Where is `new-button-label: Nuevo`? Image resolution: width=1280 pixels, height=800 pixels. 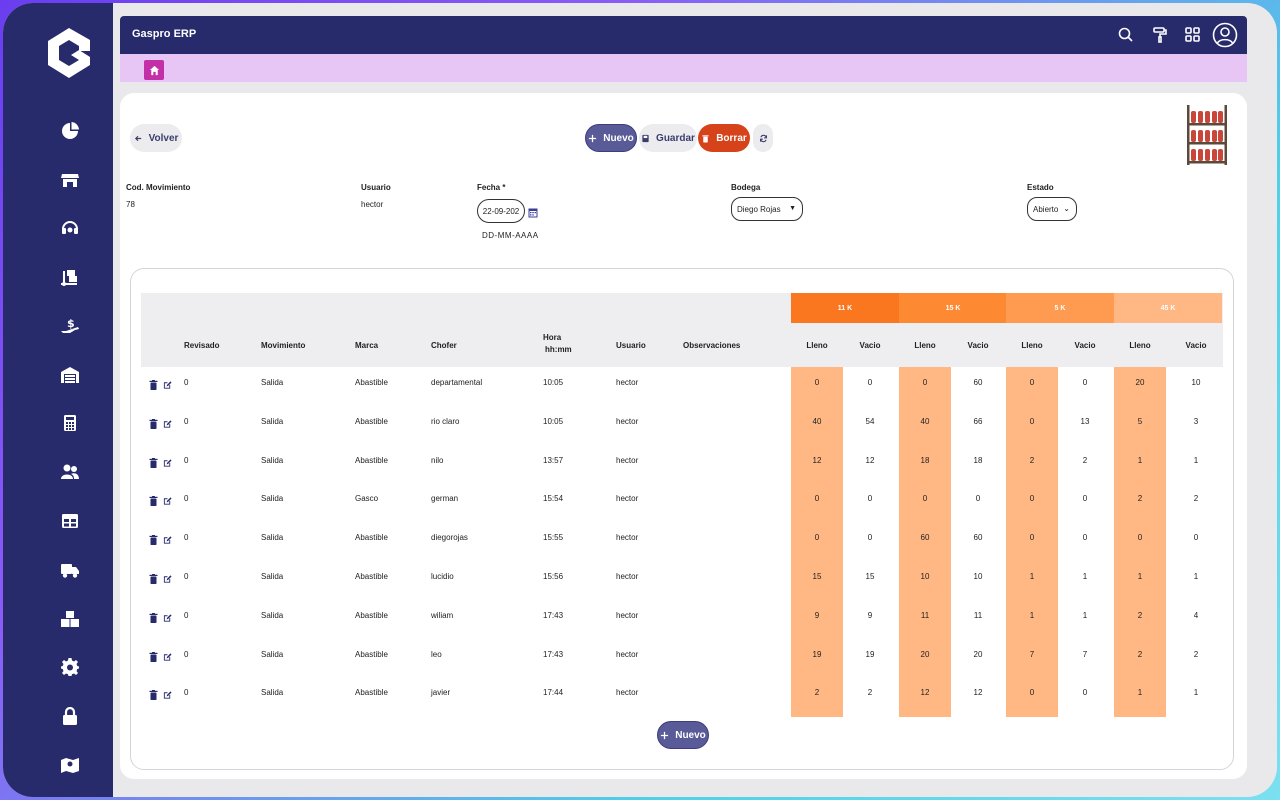 new-button-label: Nuevo is located at coordinates (618, 138).